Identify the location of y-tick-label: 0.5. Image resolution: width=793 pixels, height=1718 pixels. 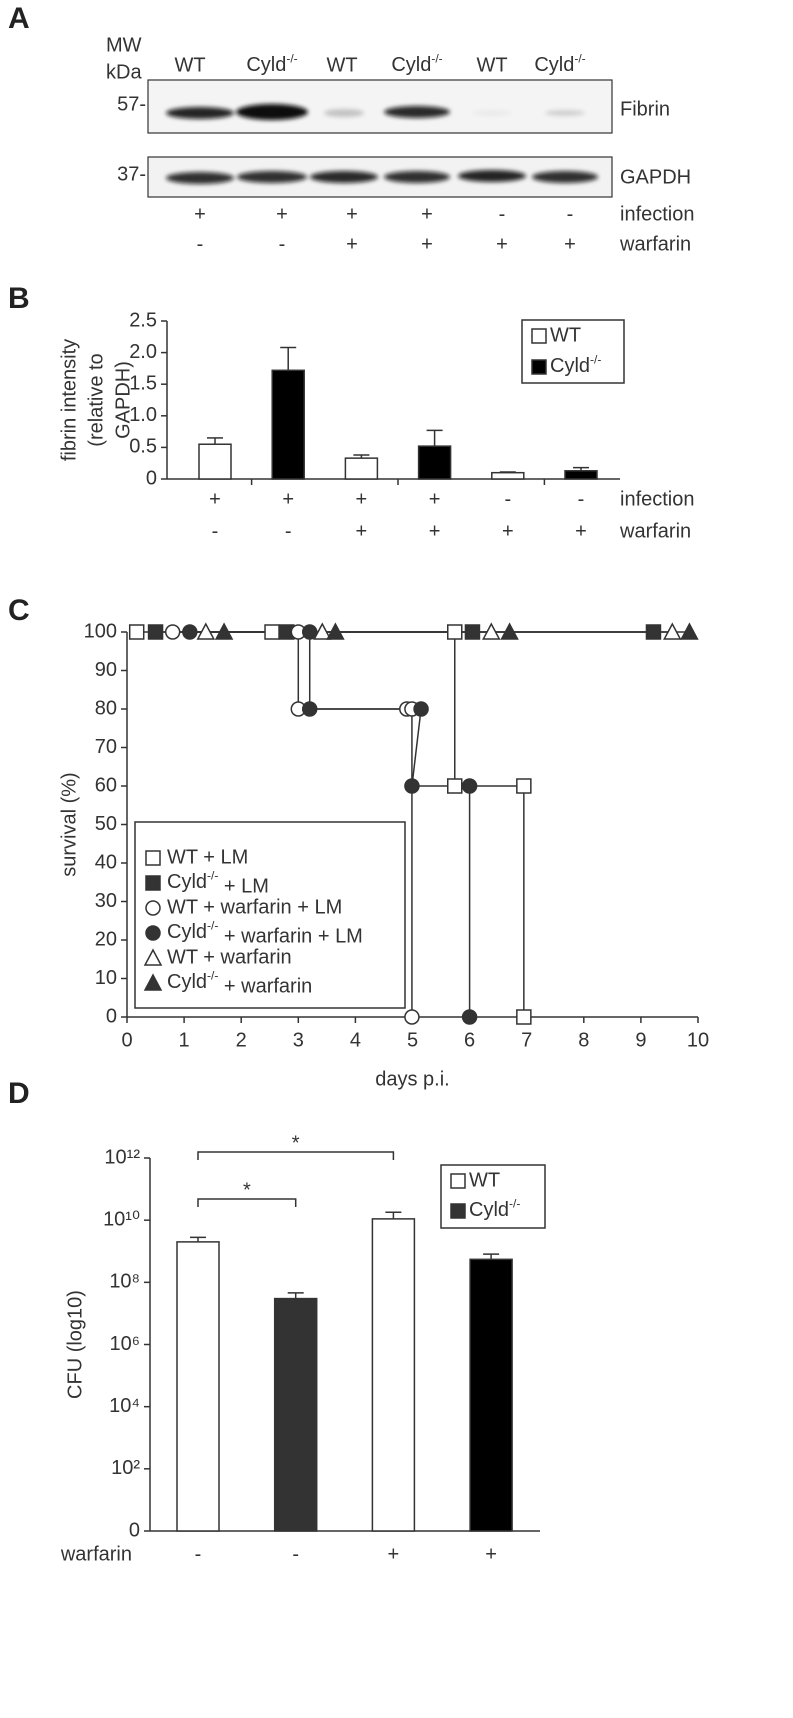
(143, 447).